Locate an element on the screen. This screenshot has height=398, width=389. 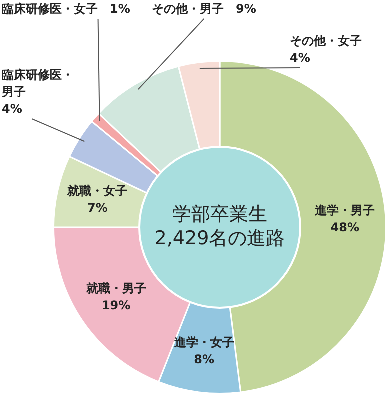
data-label: 8% is located at coordinates (204, 359).